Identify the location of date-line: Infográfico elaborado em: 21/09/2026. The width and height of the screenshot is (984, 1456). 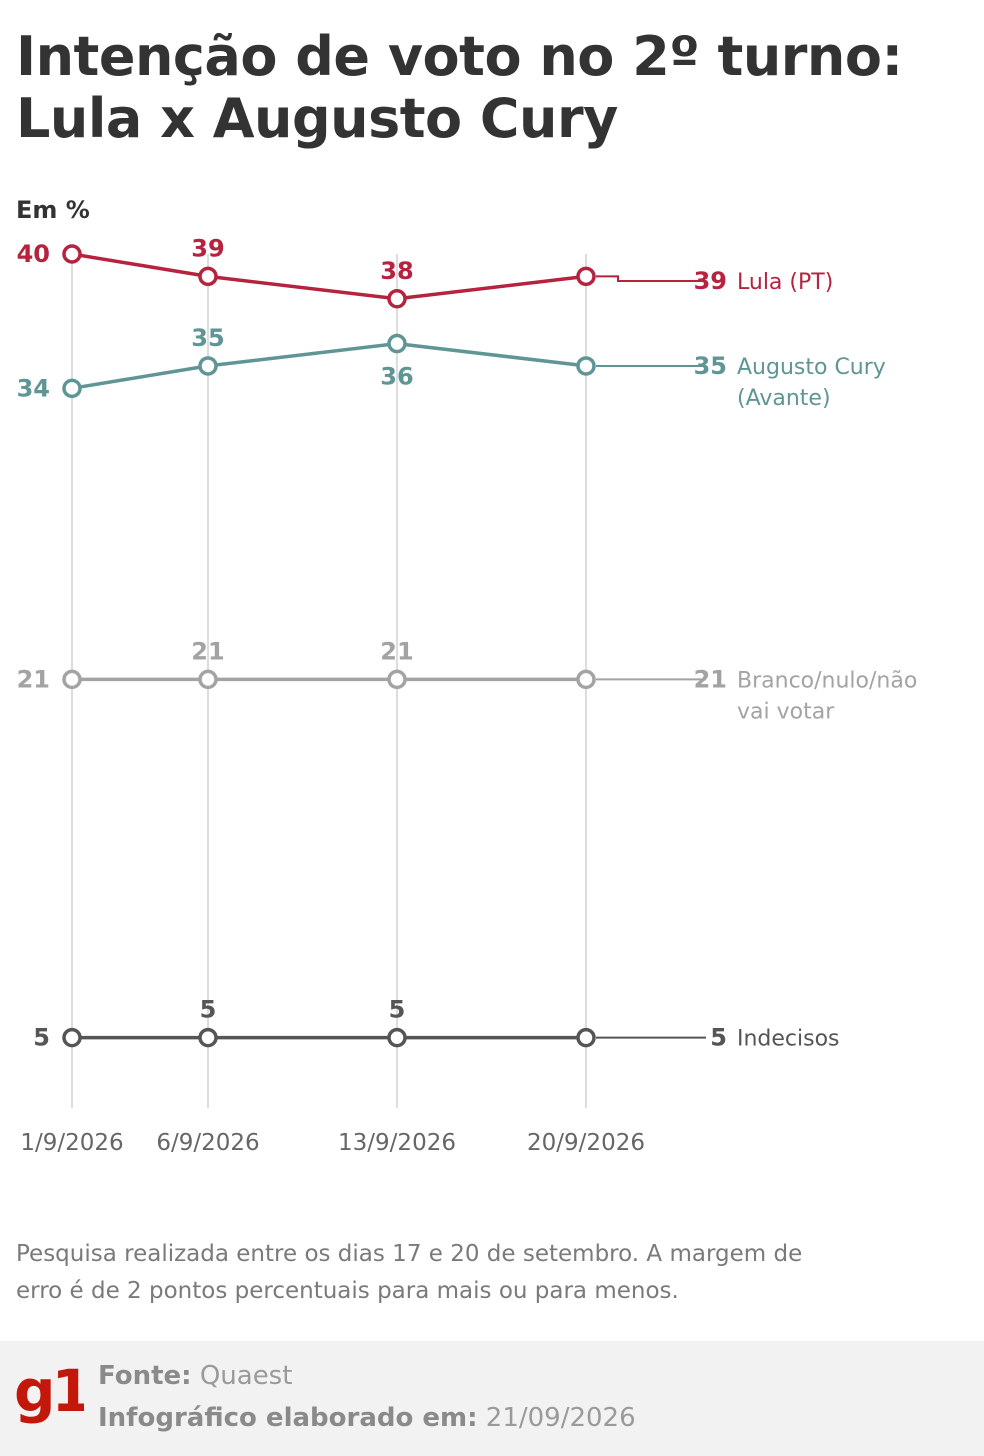
(367, 1418).